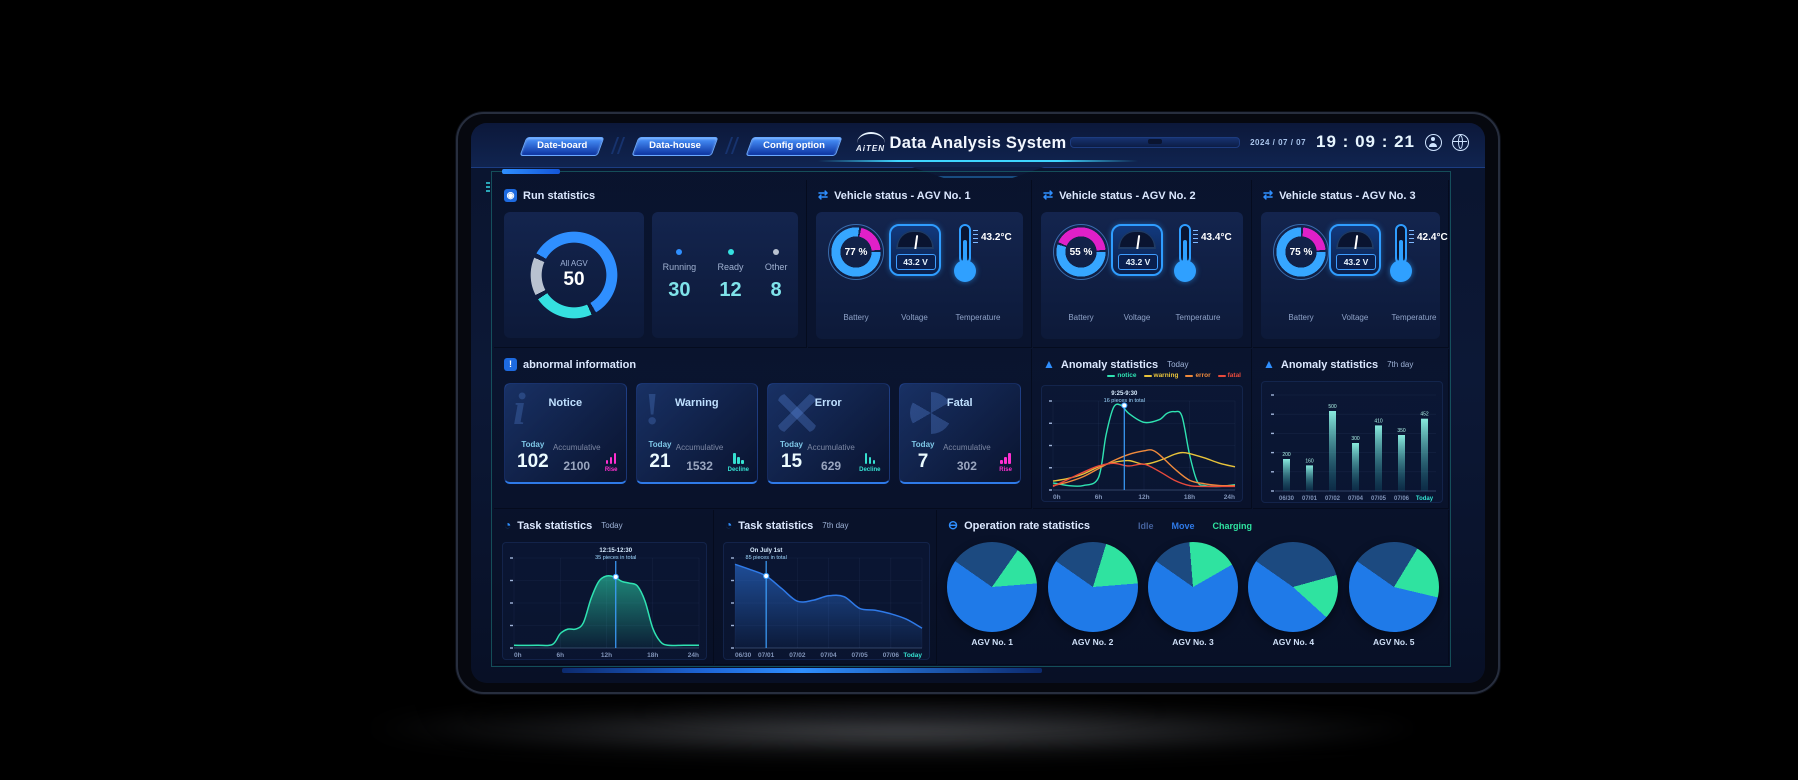 The height and width of the screenshot is (780, 1798). What do you see at coordinates (914, 250) in the screenshot?
I see `voltage-gauge: 43.2 V` at bounding box center [914, 250].